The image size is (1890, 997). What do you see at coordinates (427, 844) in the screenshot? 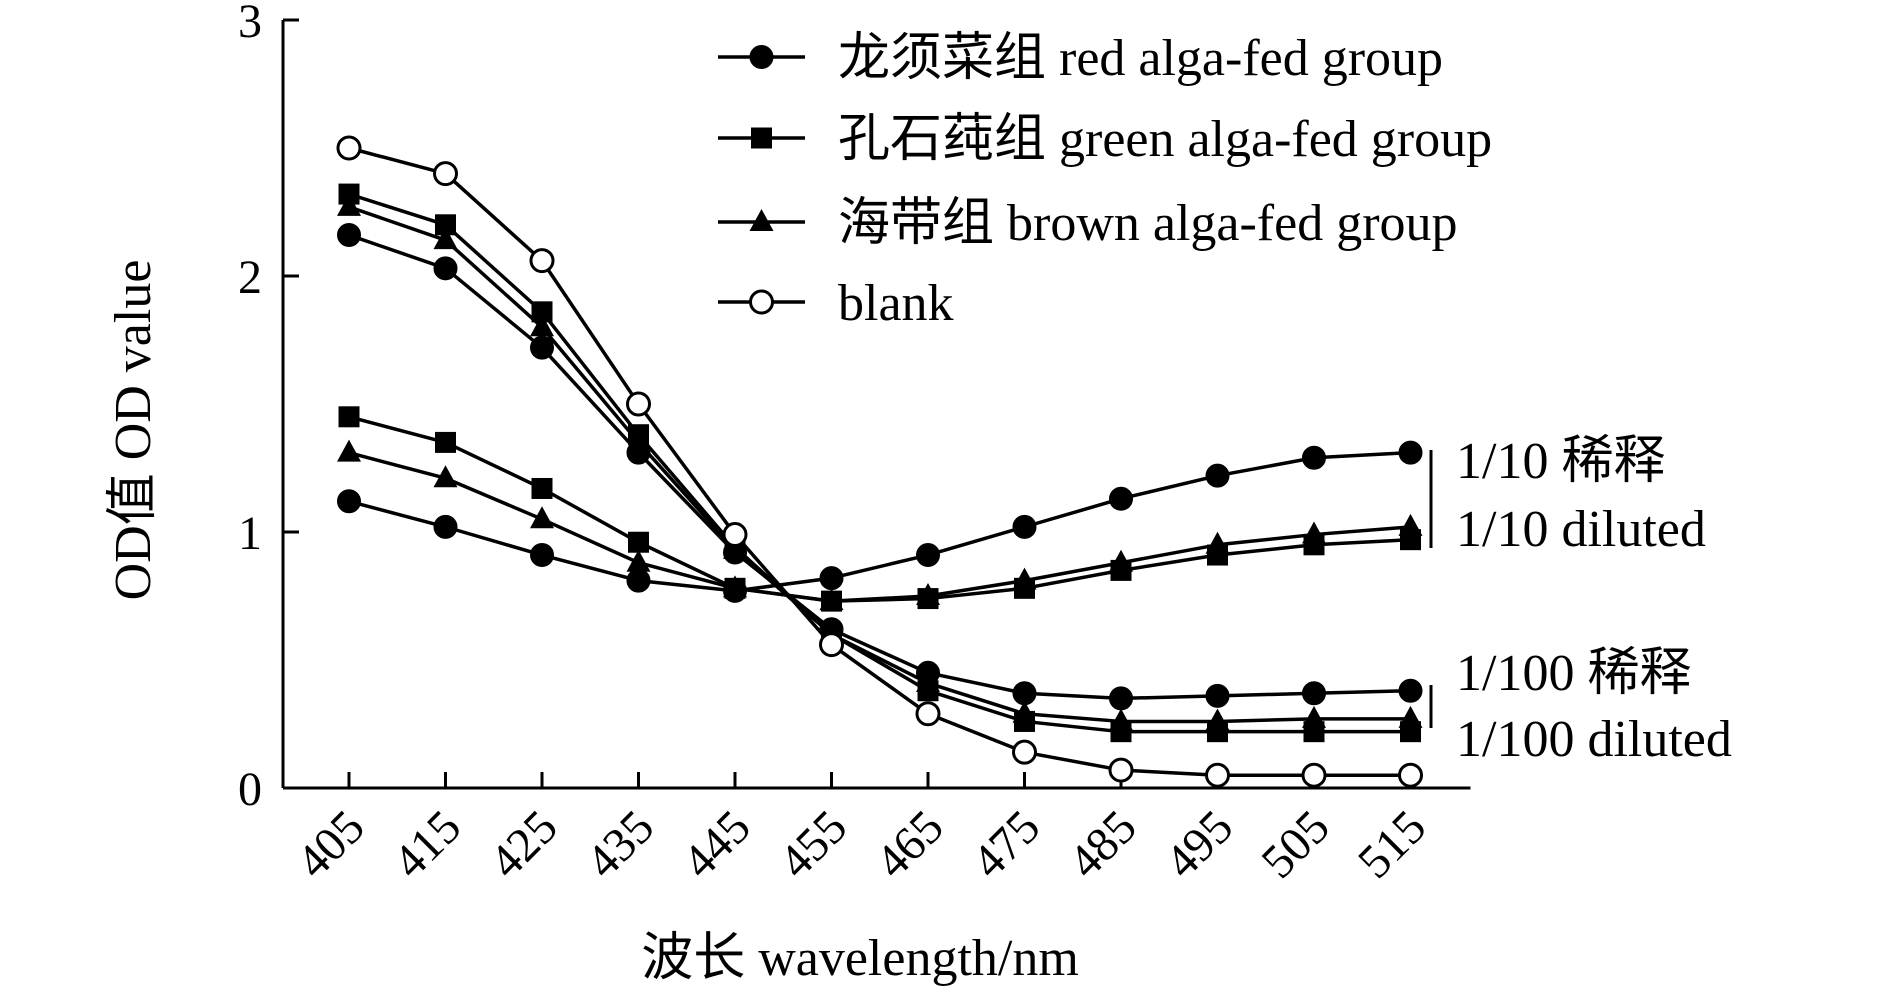
I see `x-tick-label: 415` at bounding box center [427, 844].